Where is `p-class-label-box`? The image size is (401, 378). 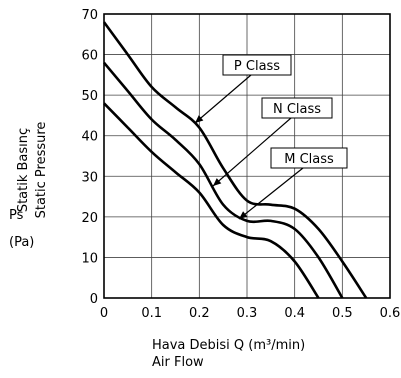
p-class-label-box is located at coordinates (257, 65).